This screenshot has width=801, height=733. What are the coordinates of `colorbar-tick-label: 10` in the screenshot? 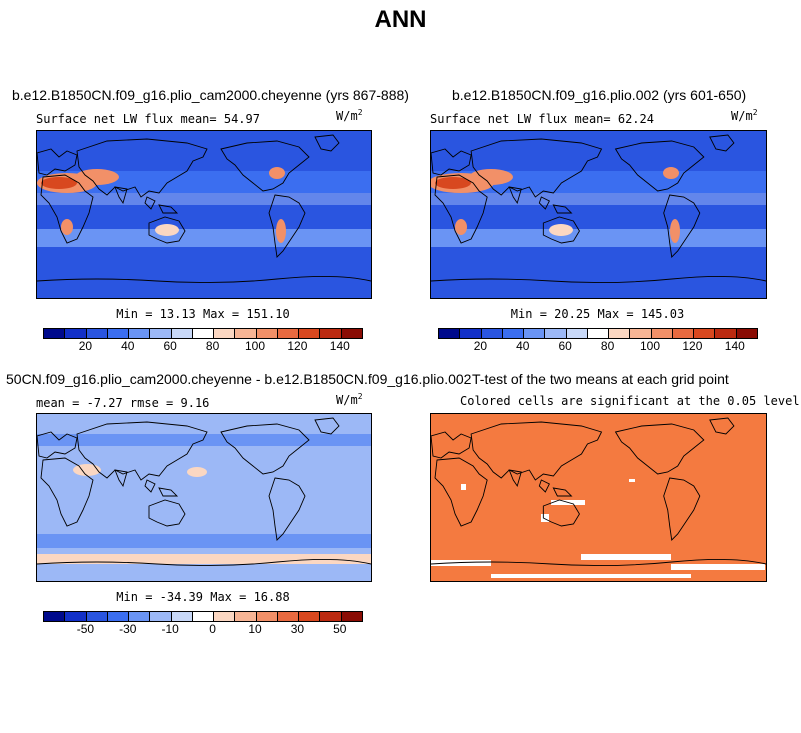 It's located at (255, 629).